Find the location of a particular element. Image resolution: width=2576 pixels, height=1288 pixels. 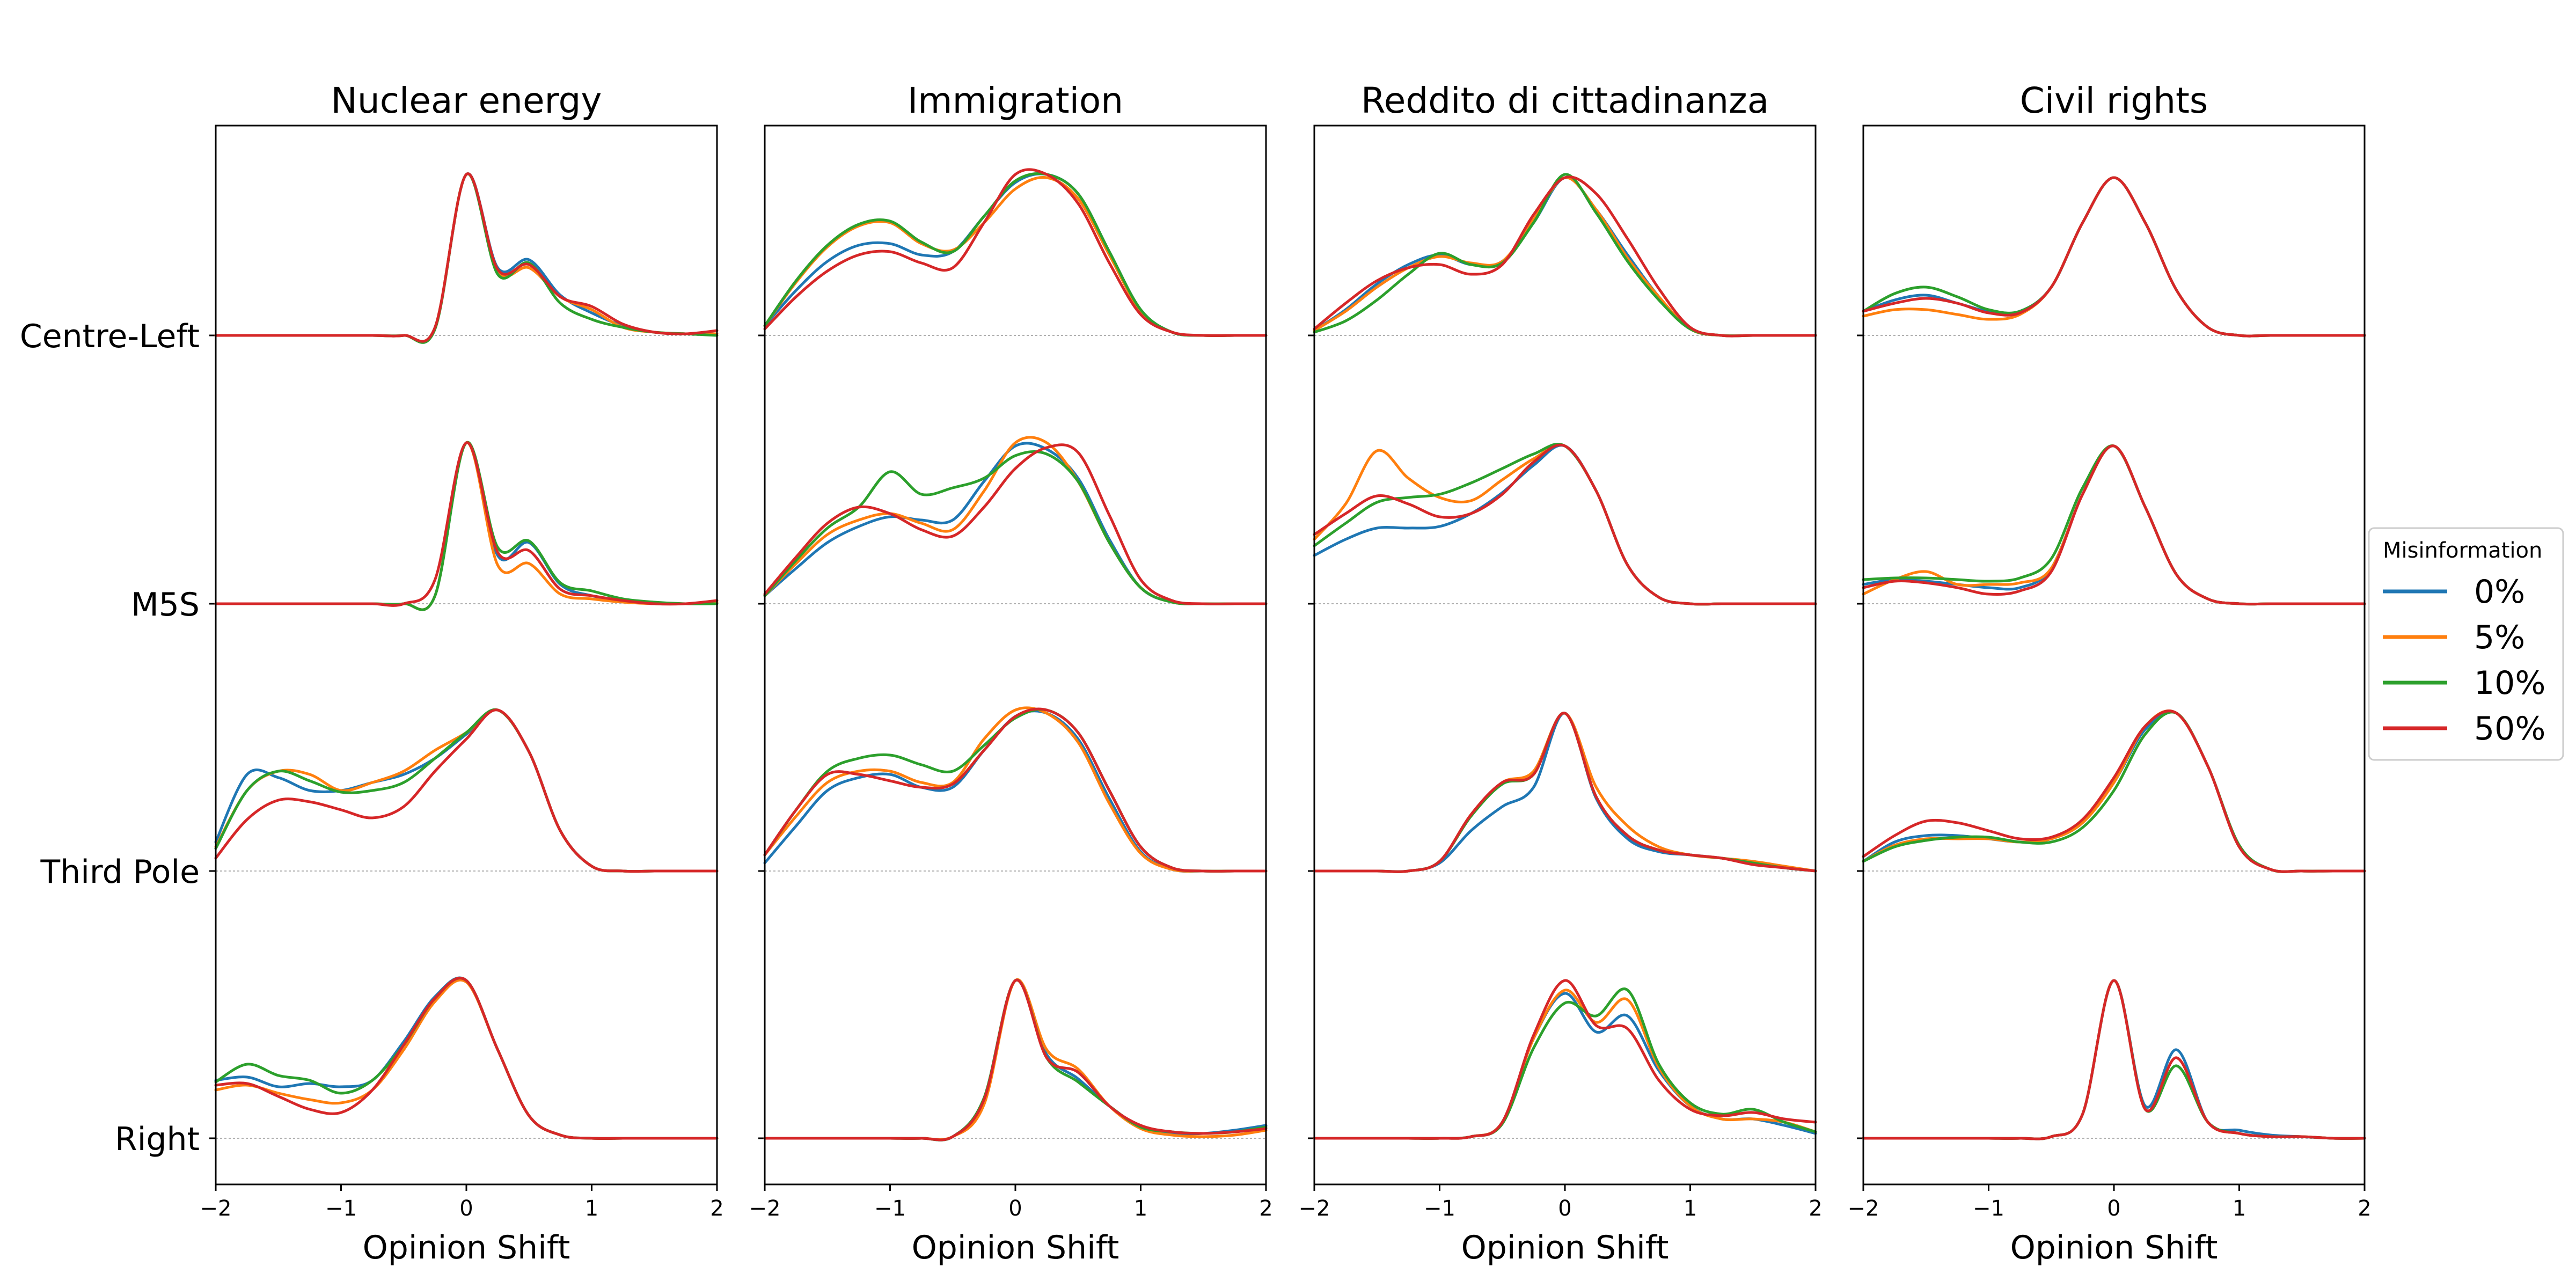

legend-label: 50% is located at coordinates (2509, 729).